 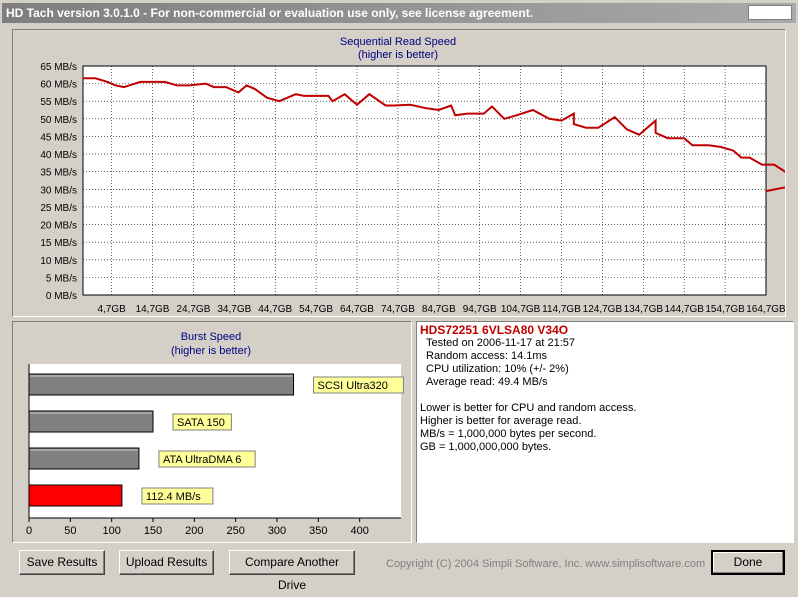 I want to click on burst-bar-label: 112.4 MB/s, so click(x=173, y=497).